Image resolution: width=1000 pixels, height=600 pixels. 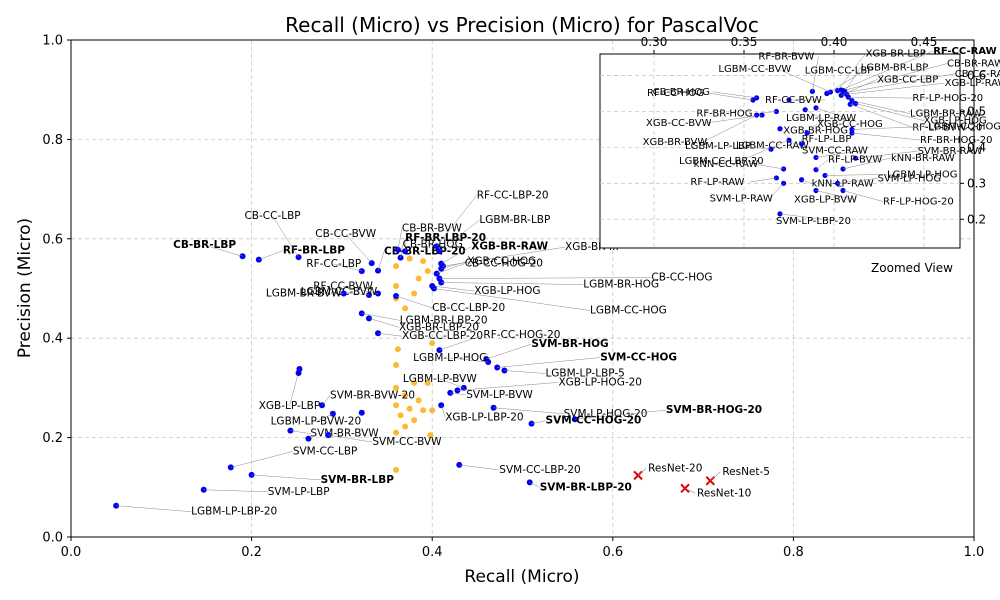 What do you see at coordinates (514, 220) in the screenshot?
I see `point-label: LGBM-BR-LBP` at bounding box center [514, 220].